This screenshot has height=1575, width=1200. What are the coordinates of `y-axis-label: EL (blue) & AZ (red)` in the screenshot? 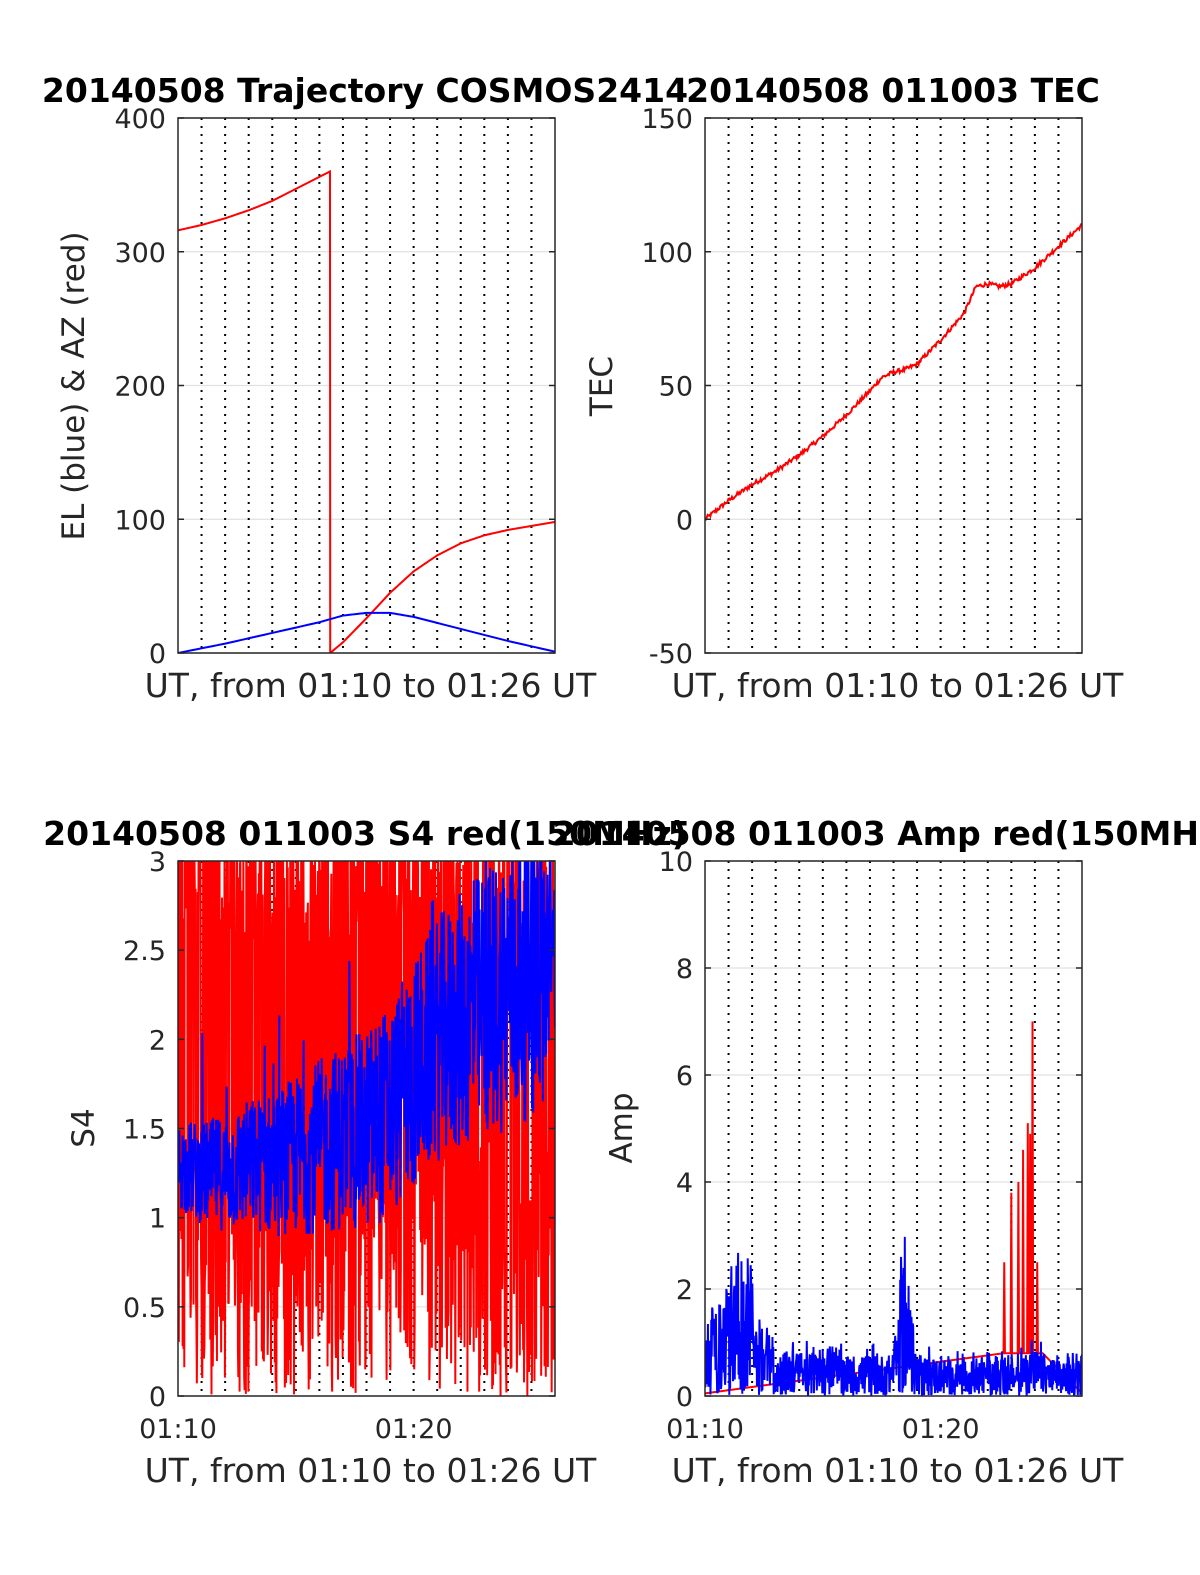 It's located at (74, 385).